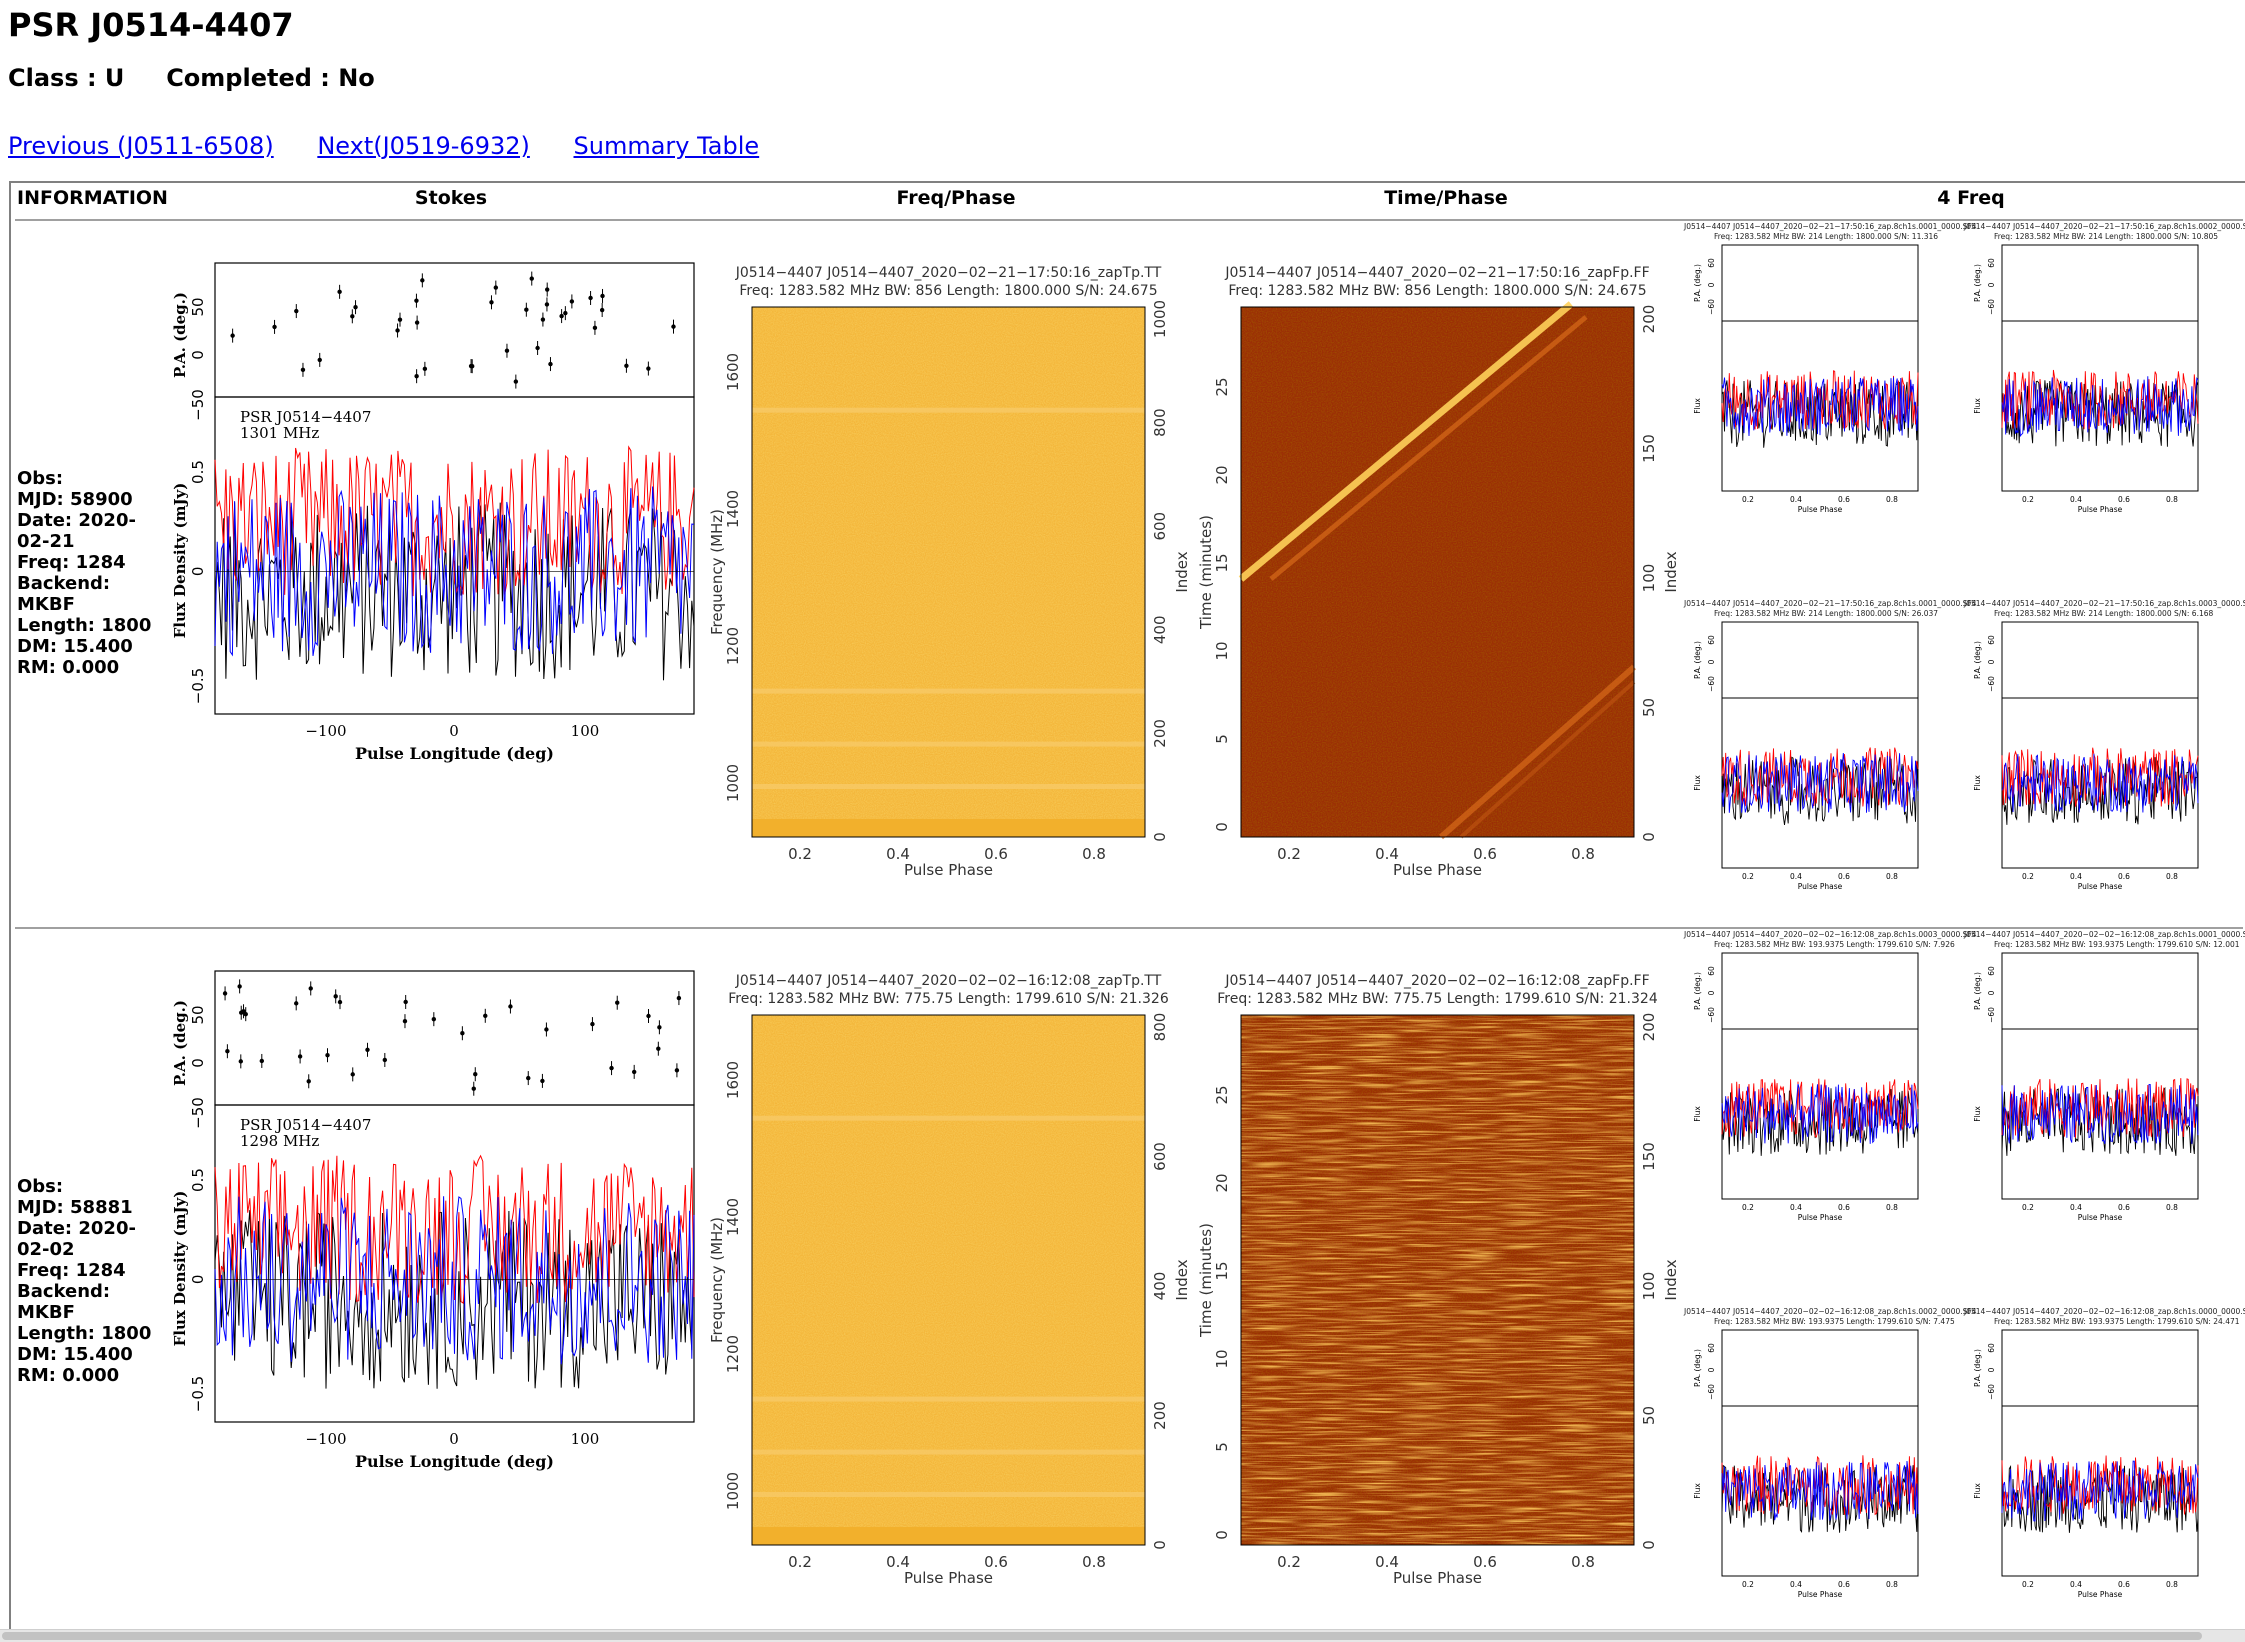  What do you see at coordinates (733, 1217) in the screenshot?
I see `y-tick: 1400` at bounding box center [733, 1217].